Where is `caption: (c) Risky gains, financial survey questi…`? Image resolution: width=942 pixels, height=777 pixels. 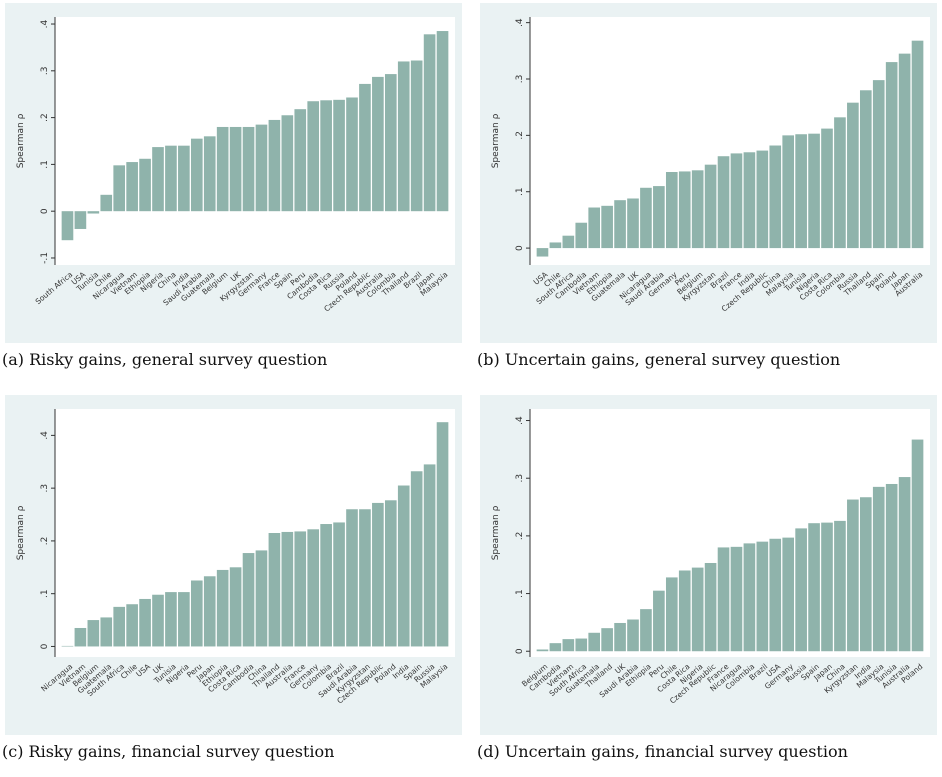
caption: (c) Risky gains, financial survey questi… is located at coordinates (168, 751).